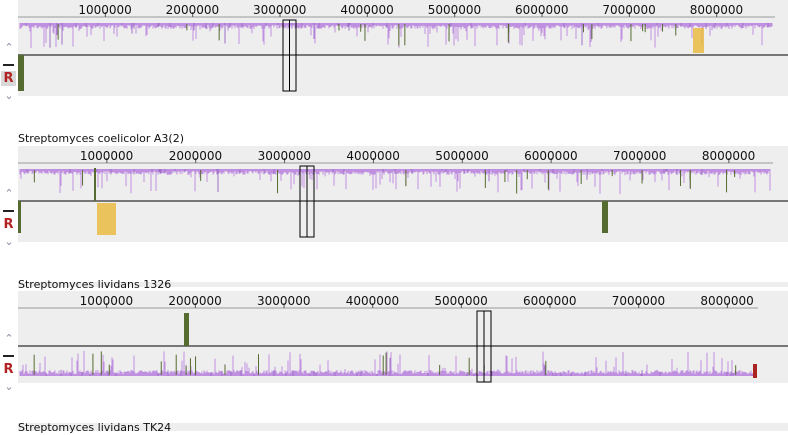  What do you see at coordinates (95, 427) in the screenshot?
I see `genome-name-label: Streptomyces lividans TK24` at bounding box center [95, 427].